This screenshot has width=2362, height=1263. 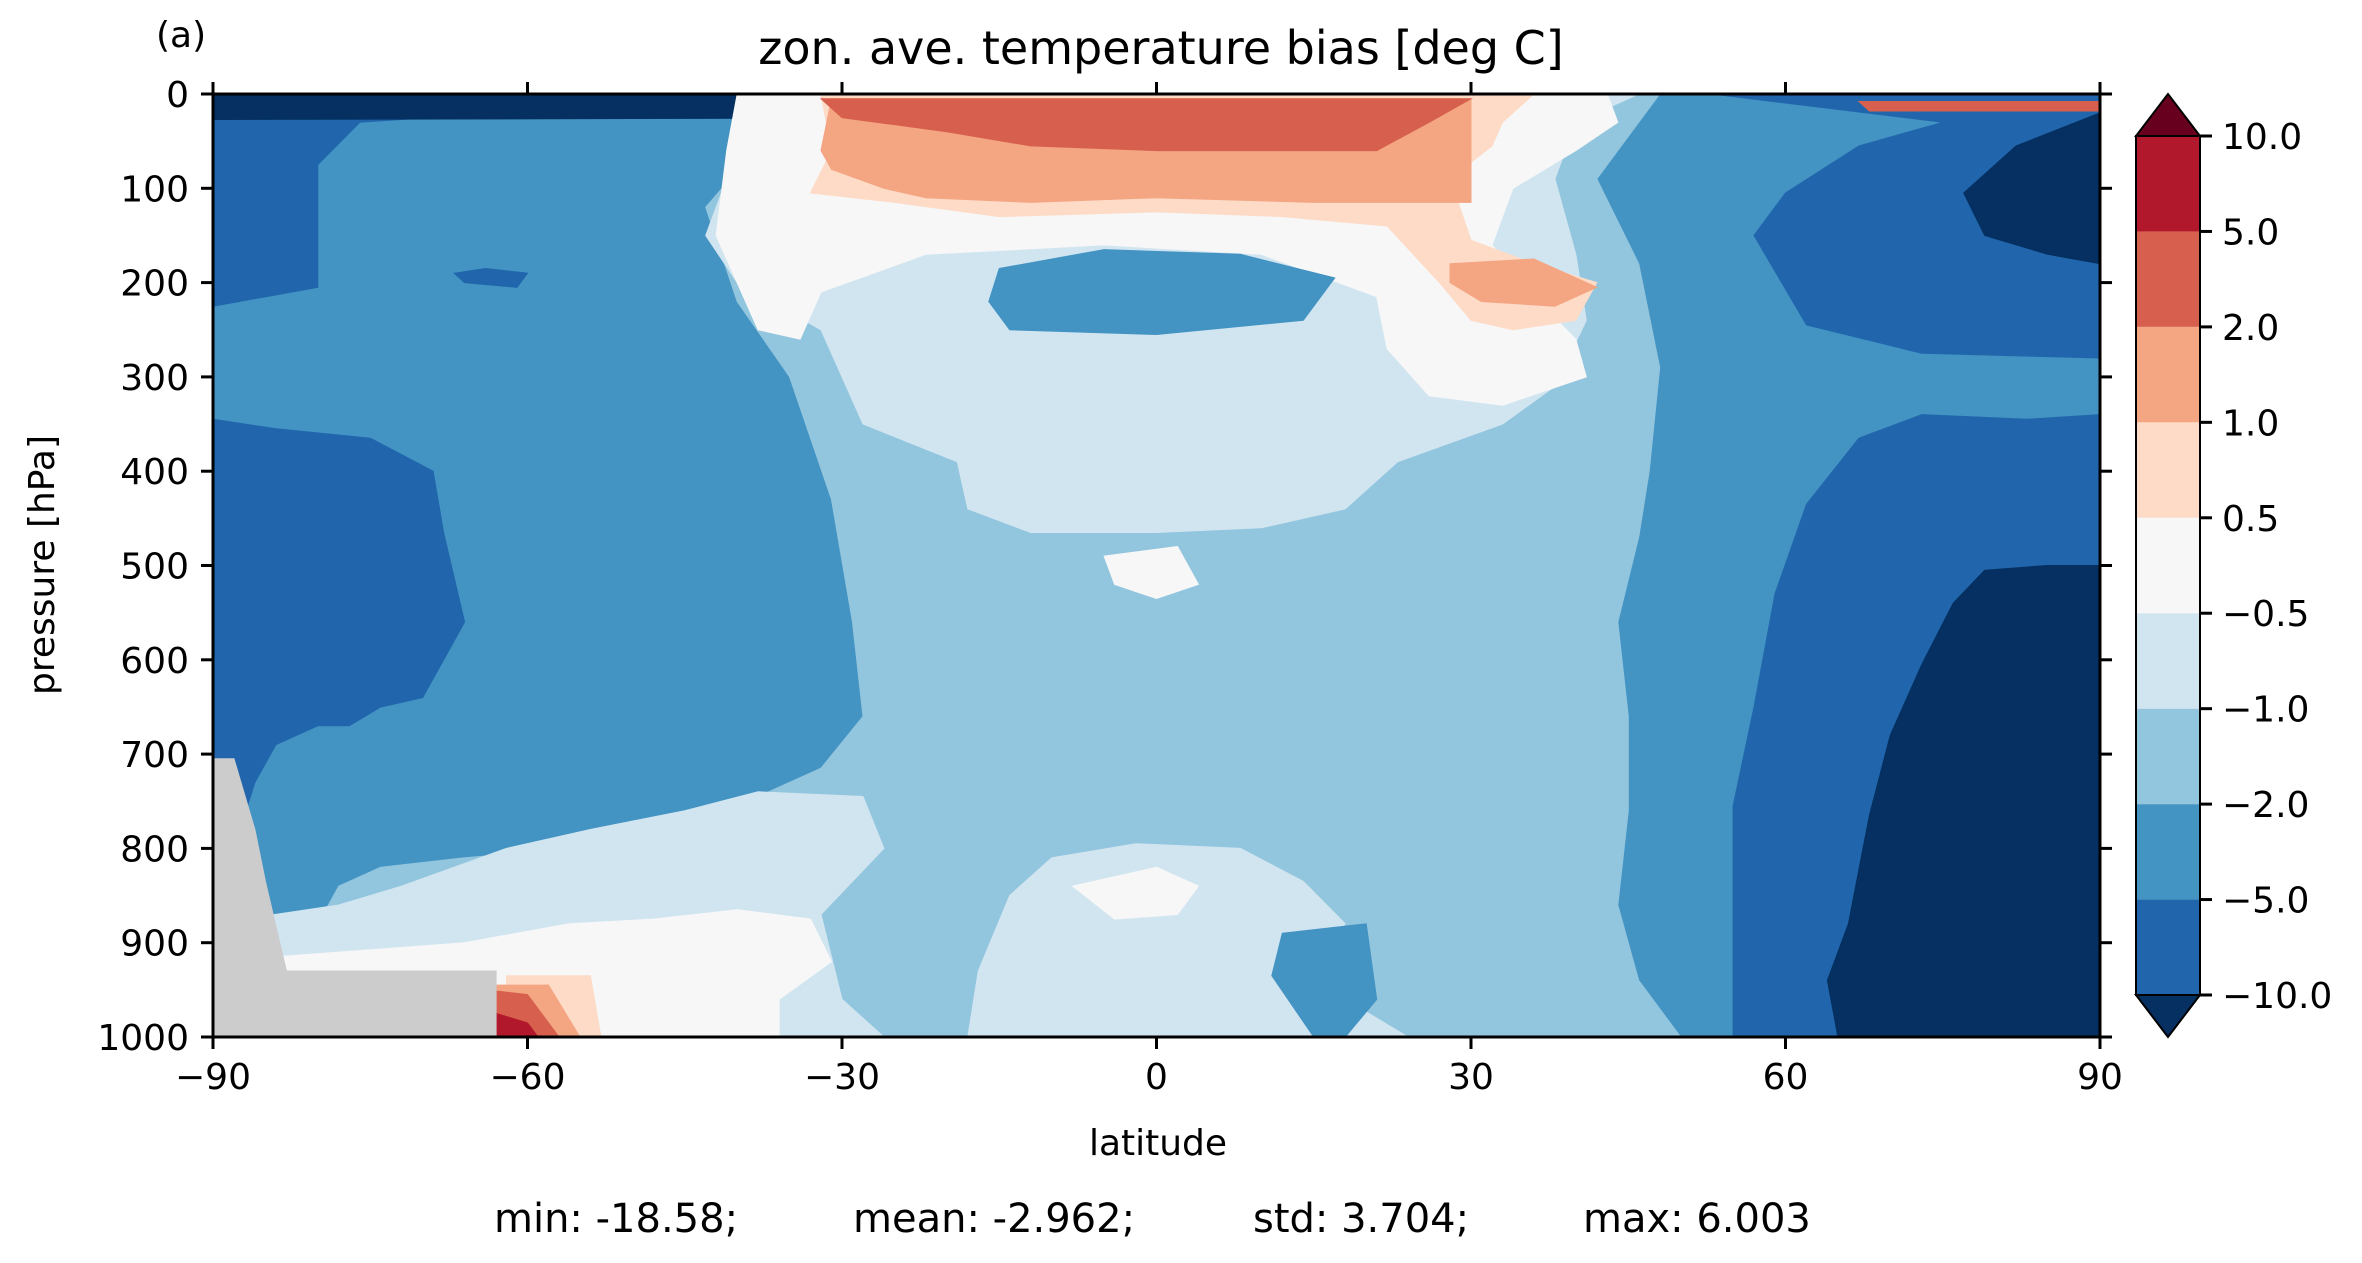 What do you see at coordinates (1361, 1219) in the screenshot?
I see `stat-std: std: 3.704;` at bounding box center [1361, 1219].